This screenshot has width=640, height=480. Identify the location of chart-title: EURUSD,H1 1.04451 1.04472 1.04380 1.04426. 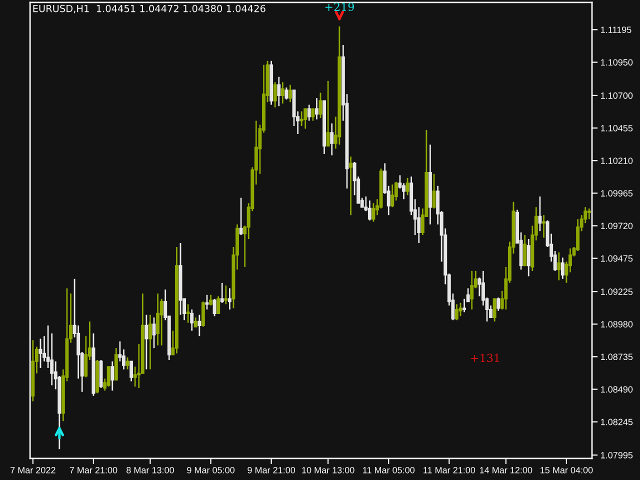
(149, 9).